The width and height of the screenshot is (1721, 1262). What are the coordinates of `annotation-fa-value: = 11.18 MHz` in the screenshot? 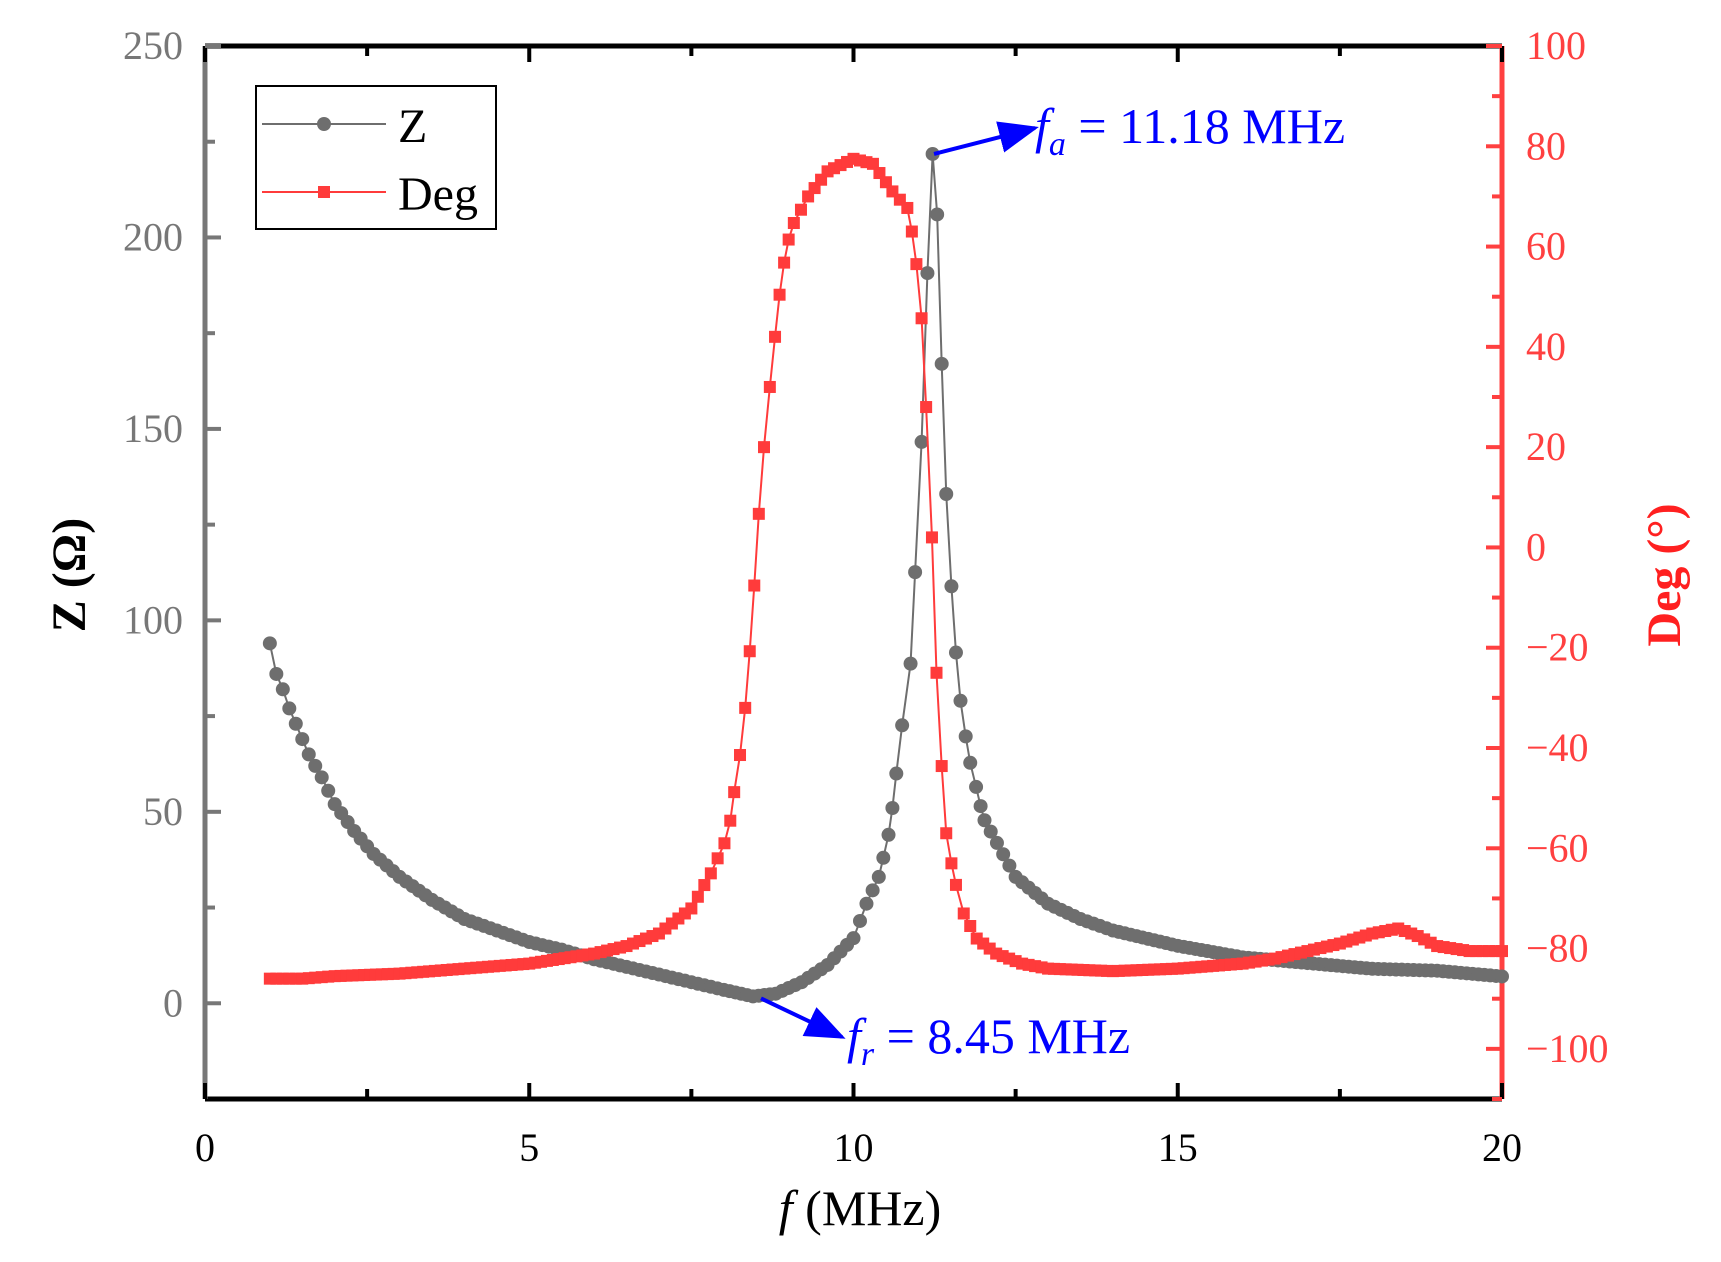 It's located at (1205, 126).